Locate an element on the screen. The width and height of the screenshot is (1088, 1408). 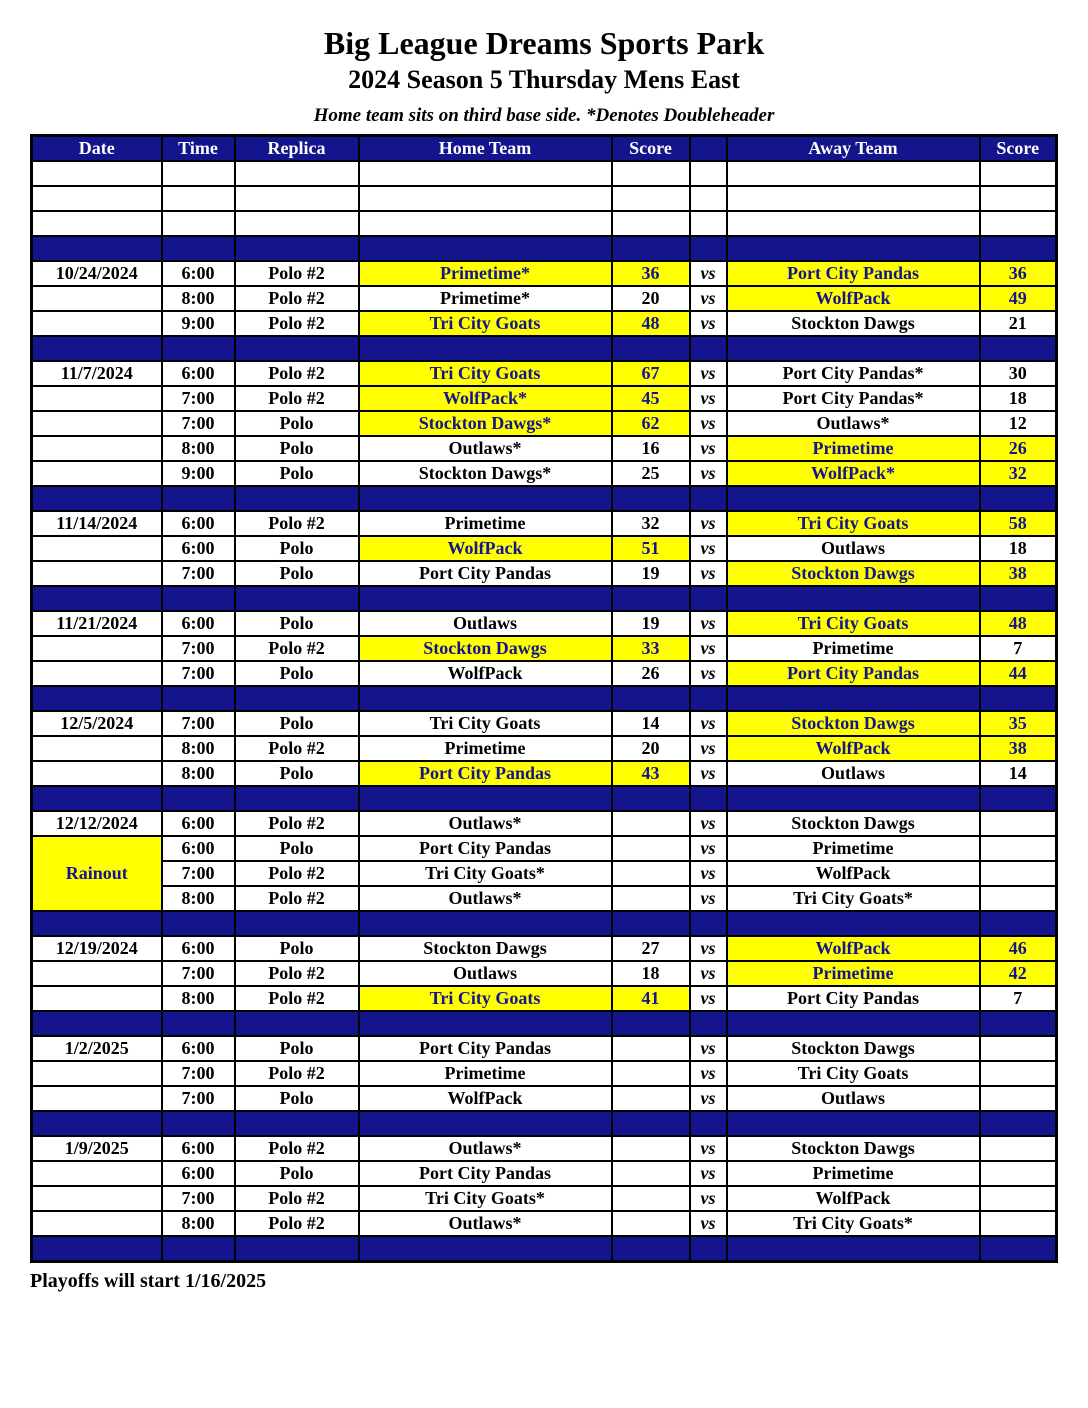
game-row: 8:00 Polo #2 Outlaws* vs Tri City Goats* is located at coordinates (544, 1223).